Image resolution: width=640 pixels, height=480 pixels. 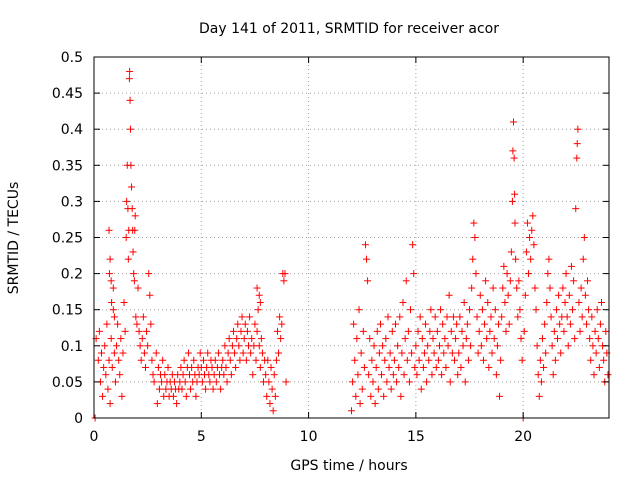 I want to click on x-tick-label: 0, so click(x=94, y=437).